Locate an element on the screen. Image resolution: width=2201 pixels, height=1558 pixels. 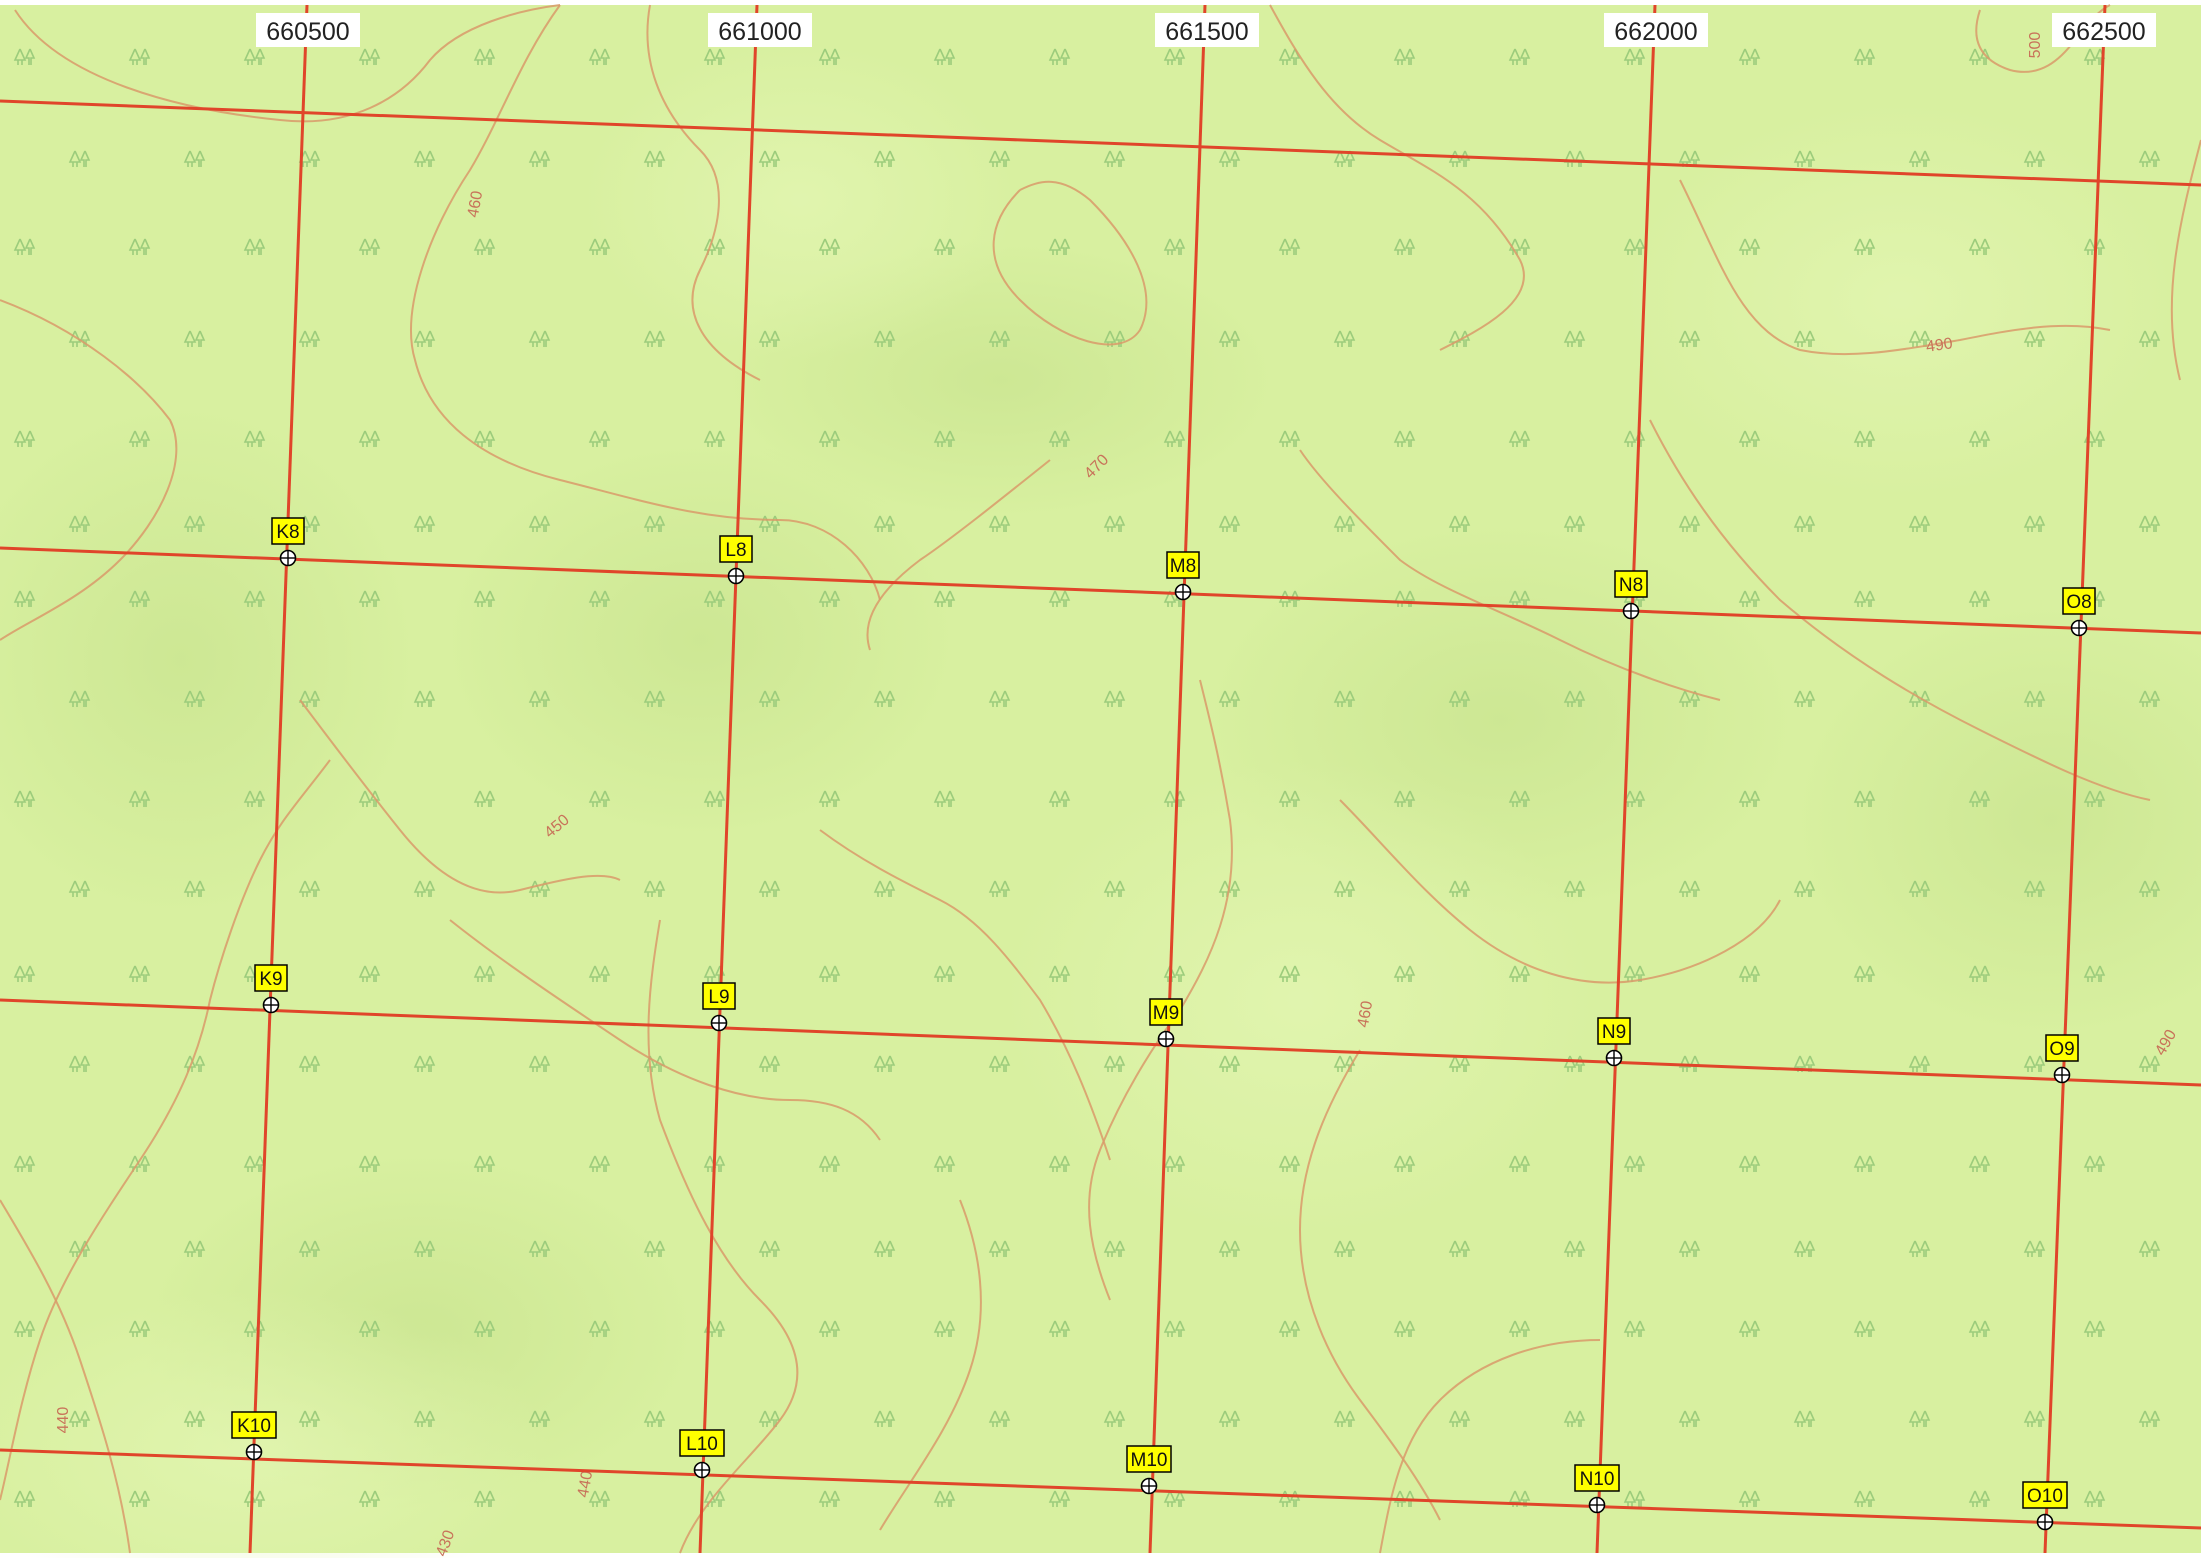
grid-marker-k9: K9 is located at coordinates (271, 989).